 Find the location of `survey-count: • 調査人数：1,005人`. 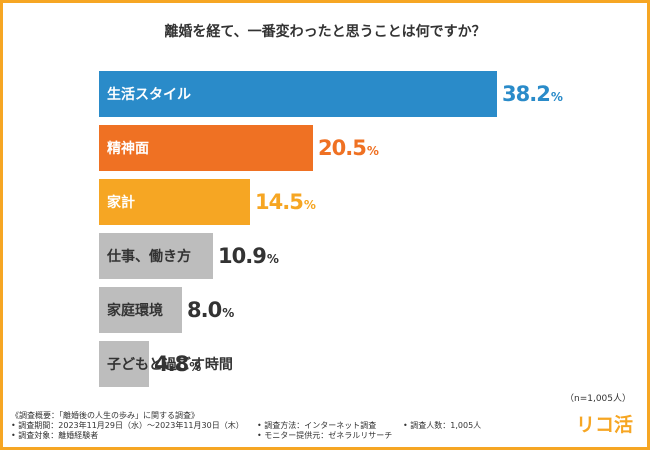

survey-count: • 調査人数：1,005人 is located at coordinates (442, 425).